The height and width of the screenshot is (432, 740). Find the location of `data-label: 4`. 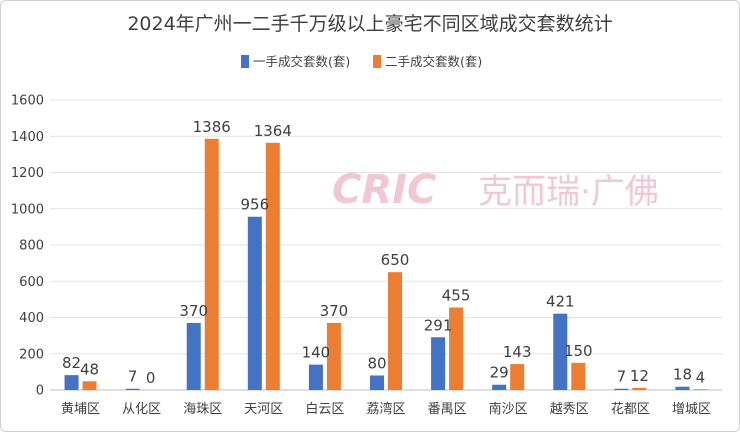

data-label: 4 is located at coordinates (701, 377).